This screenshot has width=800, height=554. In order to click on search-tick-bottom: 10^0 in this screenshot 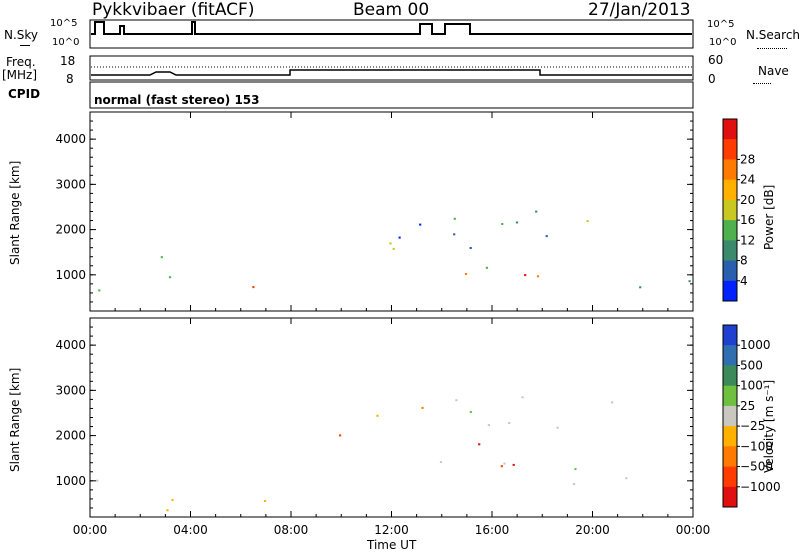, I will do `click(723, 42)`.